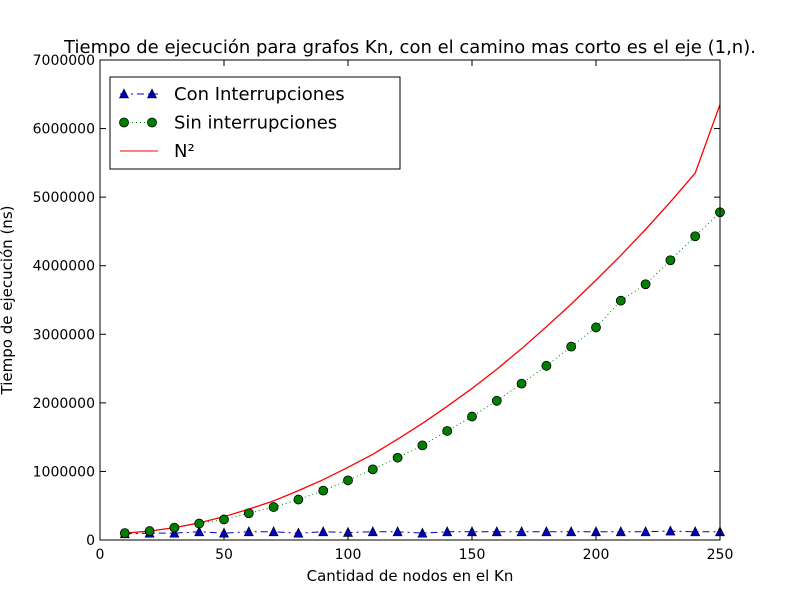  I want to click on legend-label-1: Sin interrupciones, so click(255, 123).